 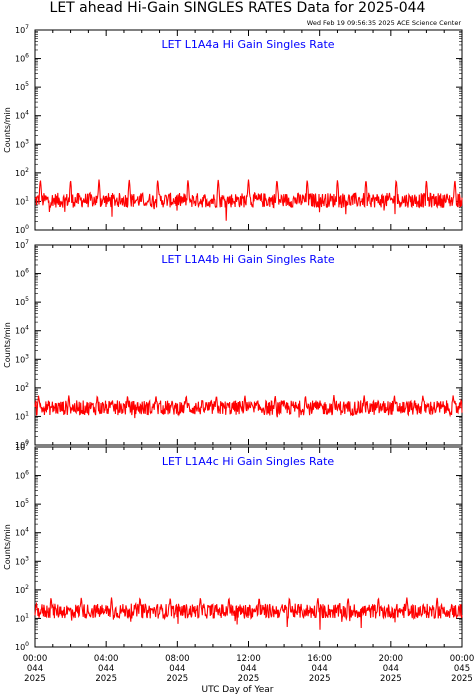 What do you see at coordinates (177, 659) in the screenshot?
I see `x-tick-label: 08:00` at bounding box center [177, 659].